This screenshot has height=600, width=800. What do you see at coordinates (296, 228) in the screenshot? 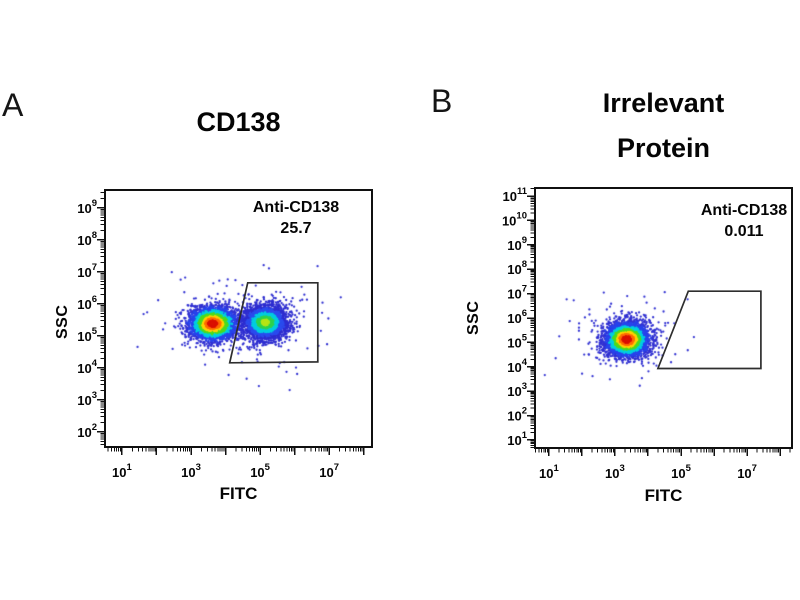
I see `panel-a-gate-percent: 25.7` at bounding box center [296, 228].